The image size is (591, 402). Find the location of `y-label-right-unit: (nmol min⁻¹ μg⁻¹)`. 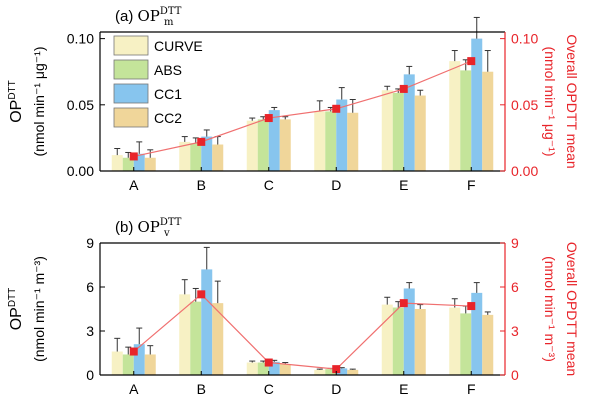

y-label-right-unit: (nmol min⁻¹ μg⁻¹) is located at coordinates (550, 102).